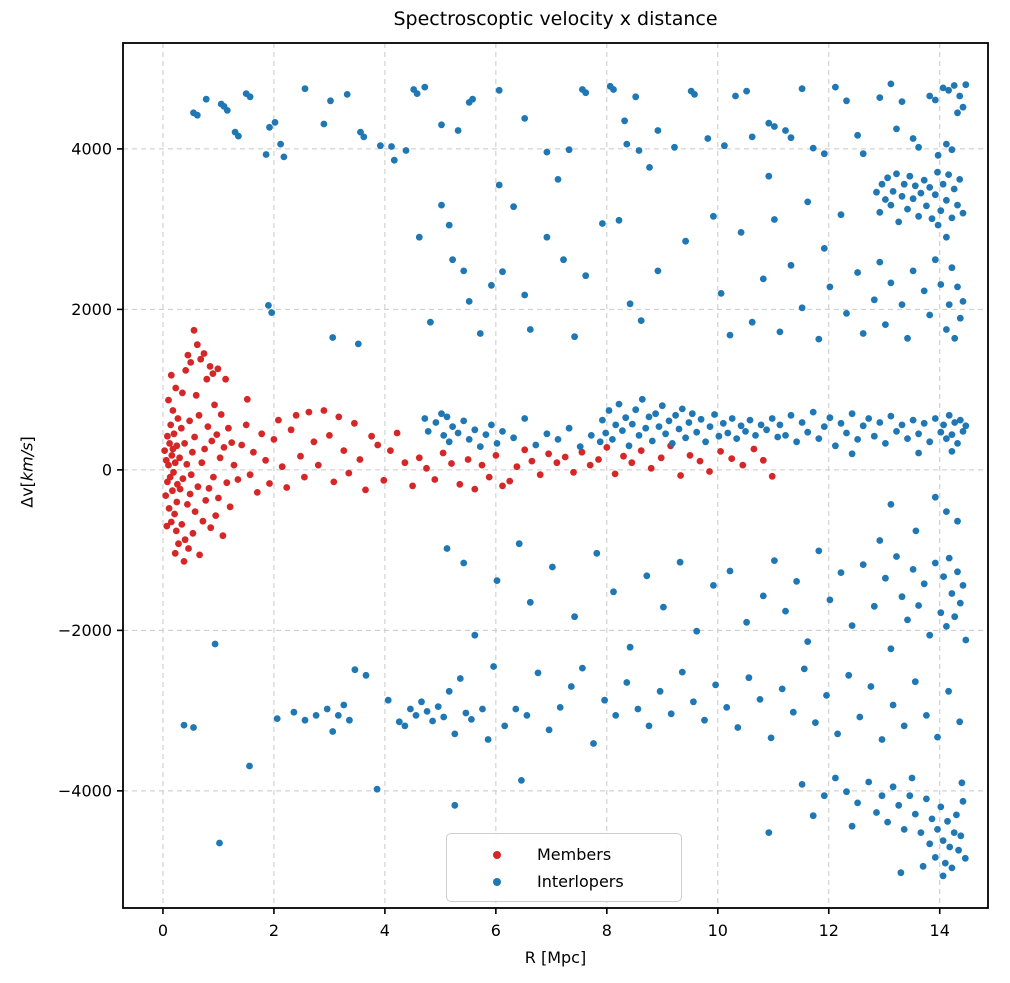 The height and width of the screenshot is (983, 1010). I want to click on x-tick-label: 12, so click(829, 930).